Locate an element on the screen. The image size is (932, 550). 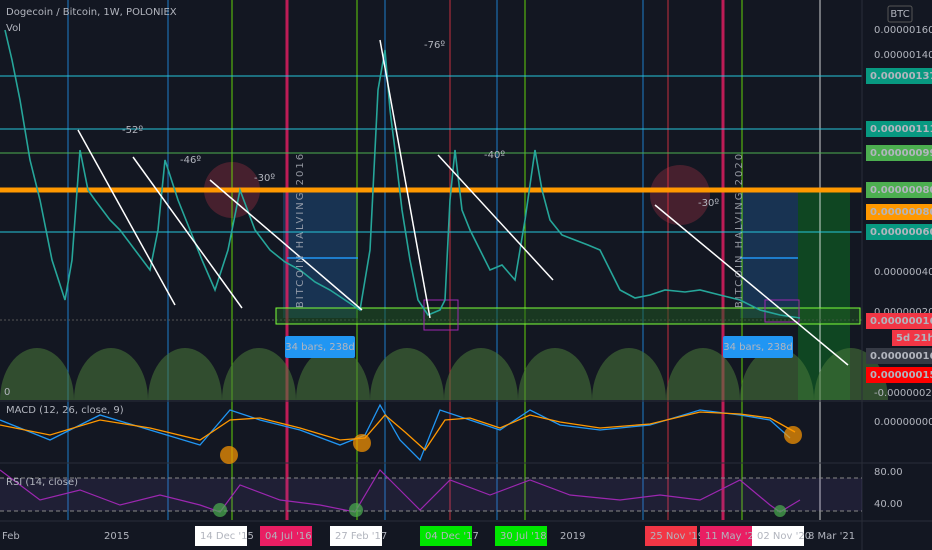
symbol-title: Dogecoin / Bitcoin, 1W, POLONIEX is located at coordinates (91, 12).